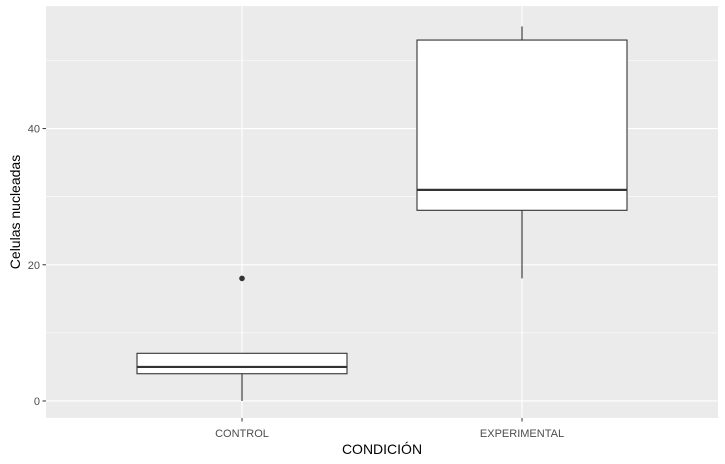  What do you see at coordinates (242, 434) in the screenshot?
I see `x-tick-label: CONTROL` at bounding box center [242, 434].